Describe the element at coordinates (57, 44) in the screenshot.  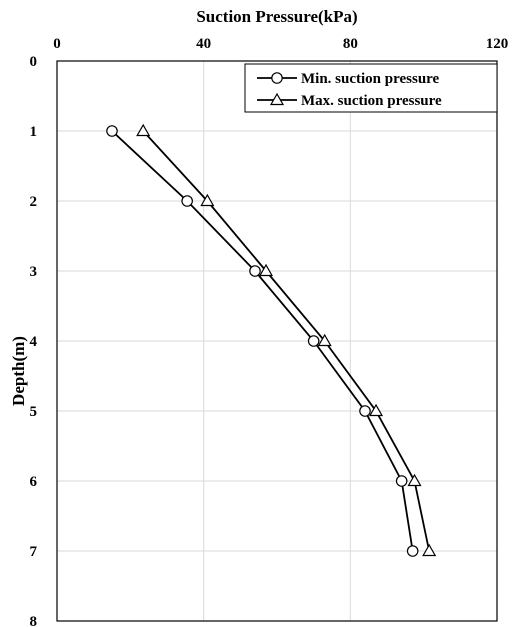
I see `x-tick-label: 0` at that location.